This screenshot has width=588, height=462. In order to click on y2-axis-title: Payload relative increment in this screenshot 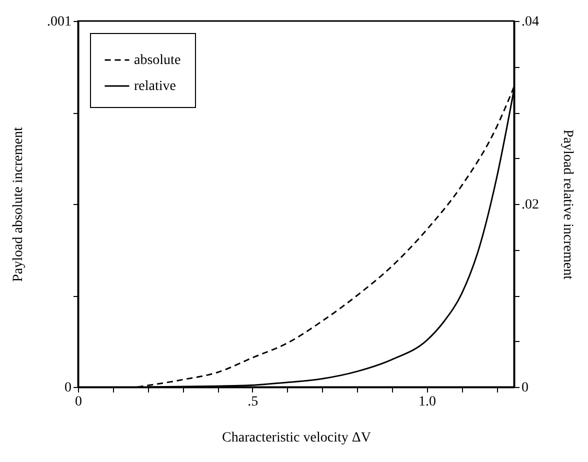, I will do `click(567, 204)`.